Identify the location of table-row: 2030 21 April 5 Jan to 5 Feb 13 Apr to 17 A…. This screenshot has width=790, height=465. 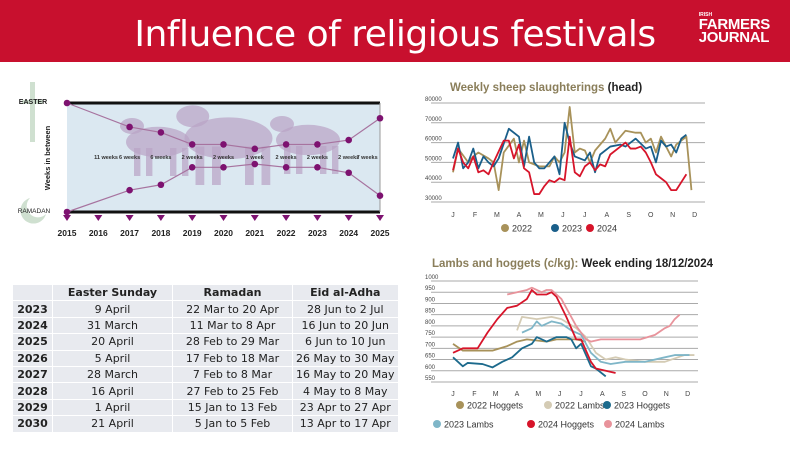
(205, 424).